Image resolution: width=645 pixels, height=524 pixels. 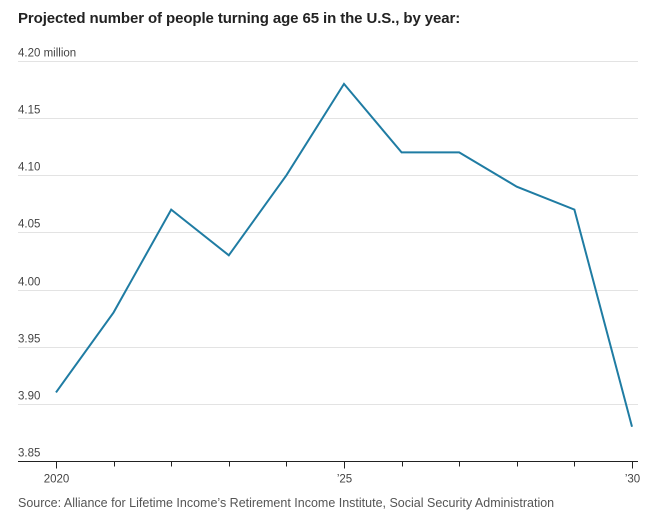 I want to click on x-tick-label: ’25, so click(x=344, y=480).